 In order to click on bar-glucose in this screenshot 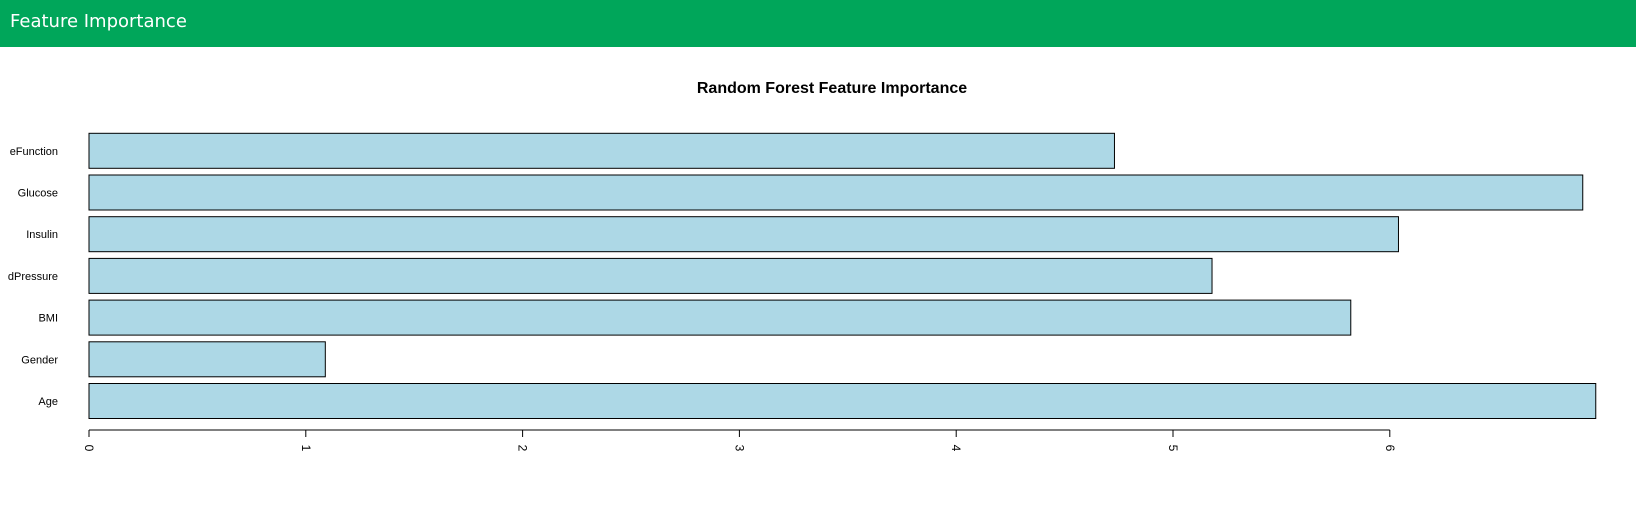, I will do `click(836, 192)`.